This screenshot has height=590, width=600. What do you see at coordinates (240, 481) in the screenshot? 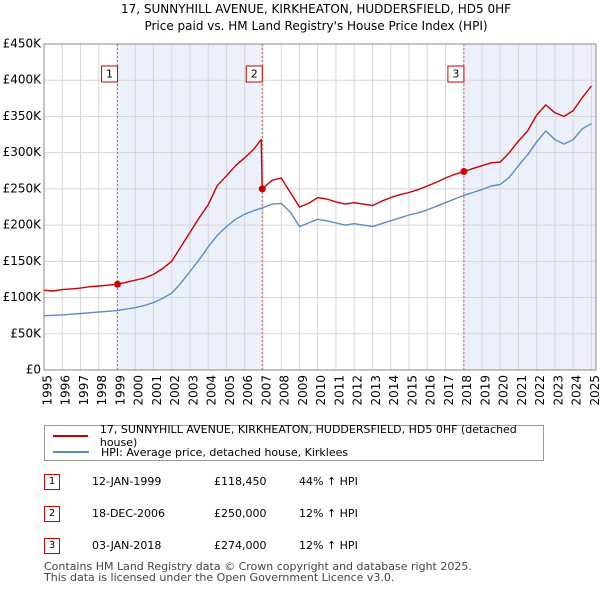
I see `sale-price: £118,450` at bounding box center [240, 481].